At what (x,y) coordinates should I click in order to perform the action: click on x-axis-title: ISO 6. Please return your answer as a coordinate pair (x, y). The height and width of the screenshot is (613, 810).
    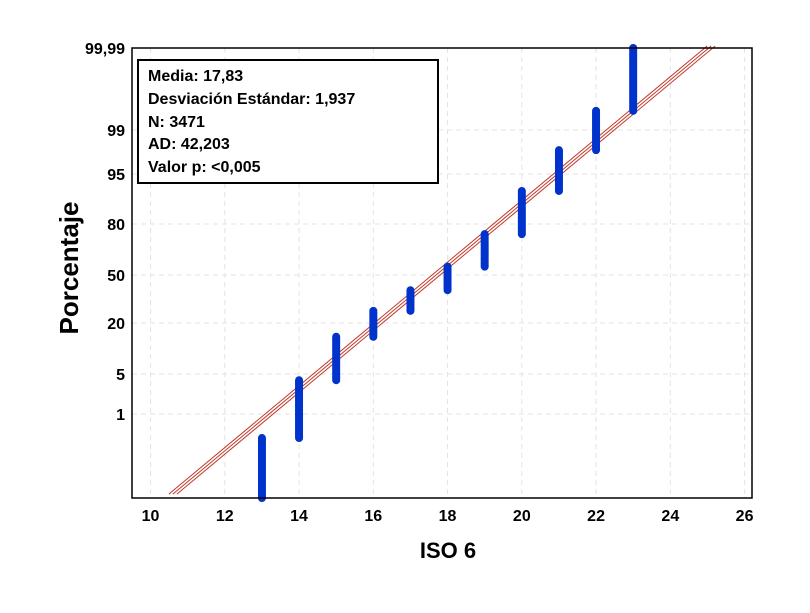
    Looking at the image, I should click on (448, 550).